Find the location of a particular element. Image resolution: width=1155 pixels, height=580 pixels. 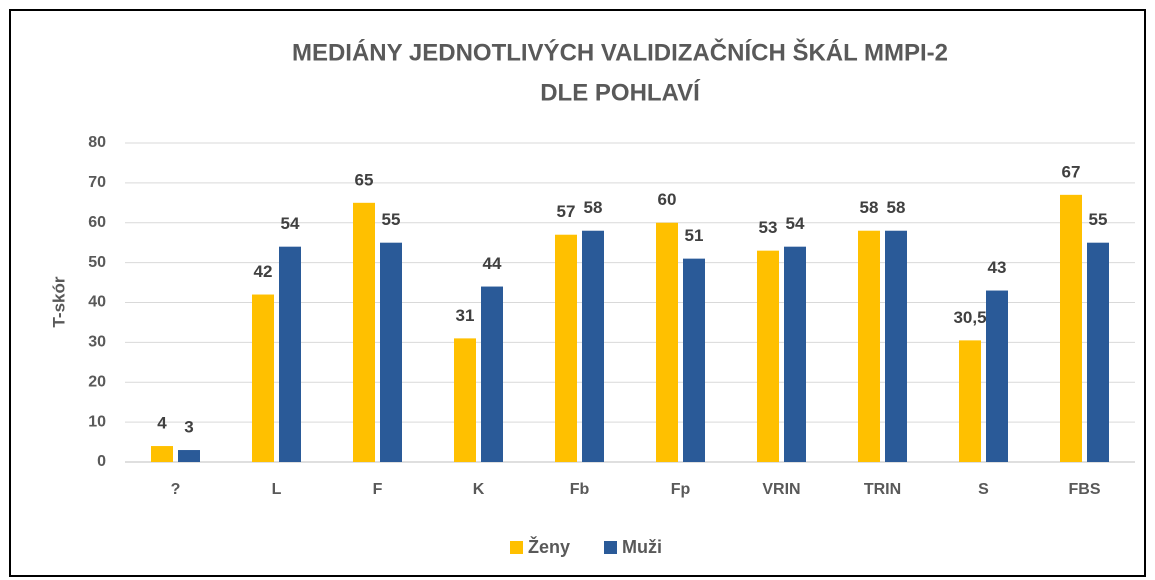

y-tick-label: 50 is located at coordinates (97, 262).